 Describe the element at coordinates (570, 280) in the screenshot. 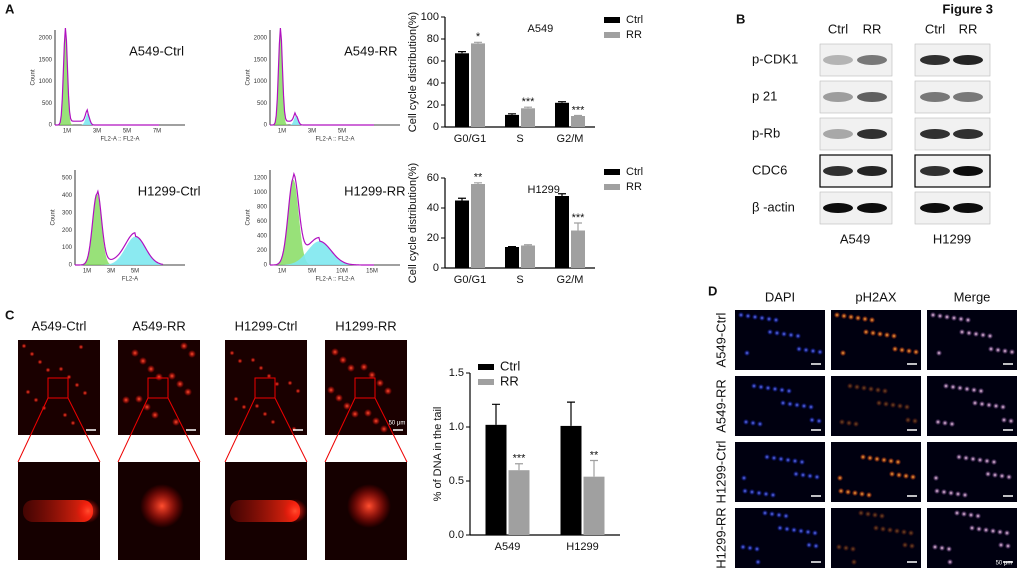

I see `x-tick-label: G2/M` at that location.